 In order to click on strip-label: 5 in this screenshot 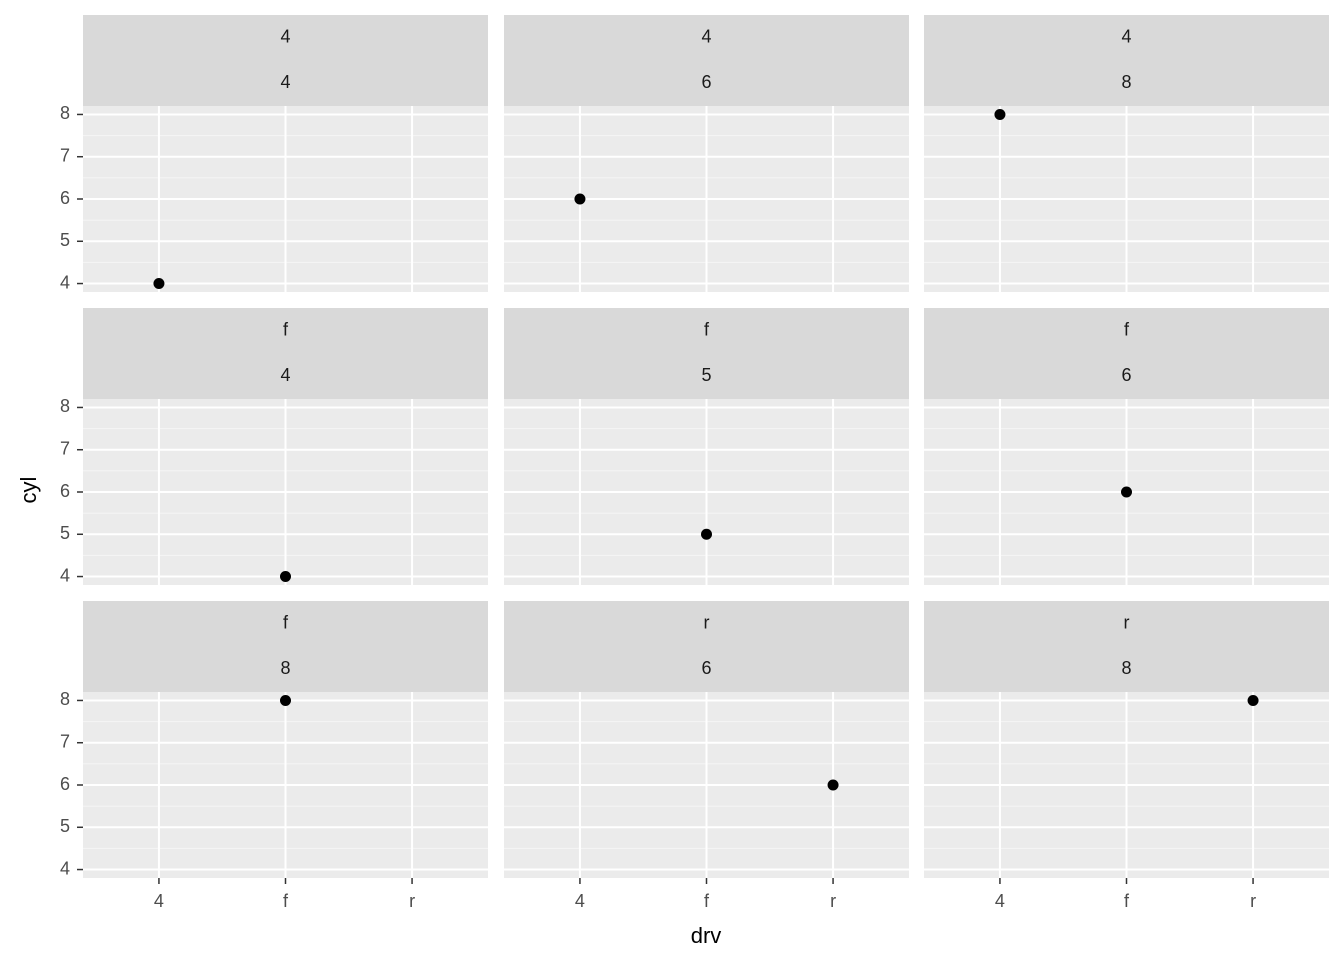, I will do `click(706, 375)`.